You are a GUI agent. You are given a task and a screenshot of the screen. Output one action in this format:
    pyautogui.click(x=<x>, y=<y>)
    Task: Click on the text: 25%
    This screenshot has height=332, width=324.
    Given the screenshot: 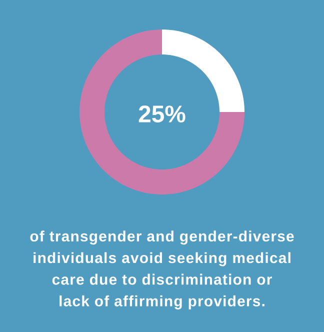 What is the action you would take?
    pyautogui.click(x=162, y=114)
    